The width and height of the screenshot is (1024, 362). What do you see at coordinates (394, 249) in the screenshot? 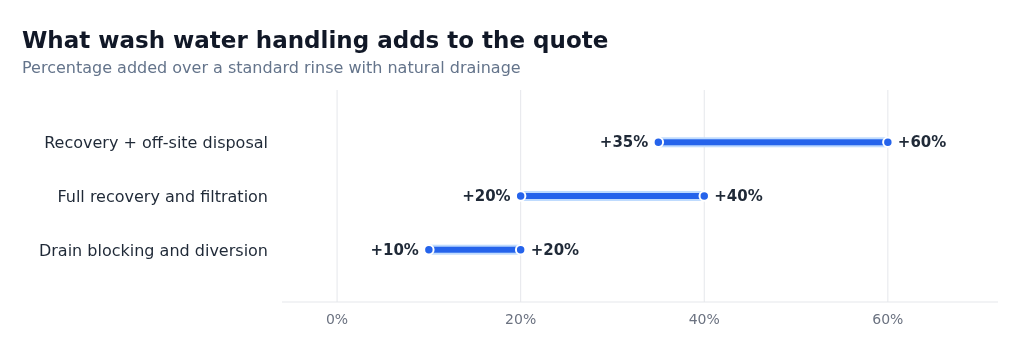
I see `annotation: +10%` at bounding box center [394, 249].